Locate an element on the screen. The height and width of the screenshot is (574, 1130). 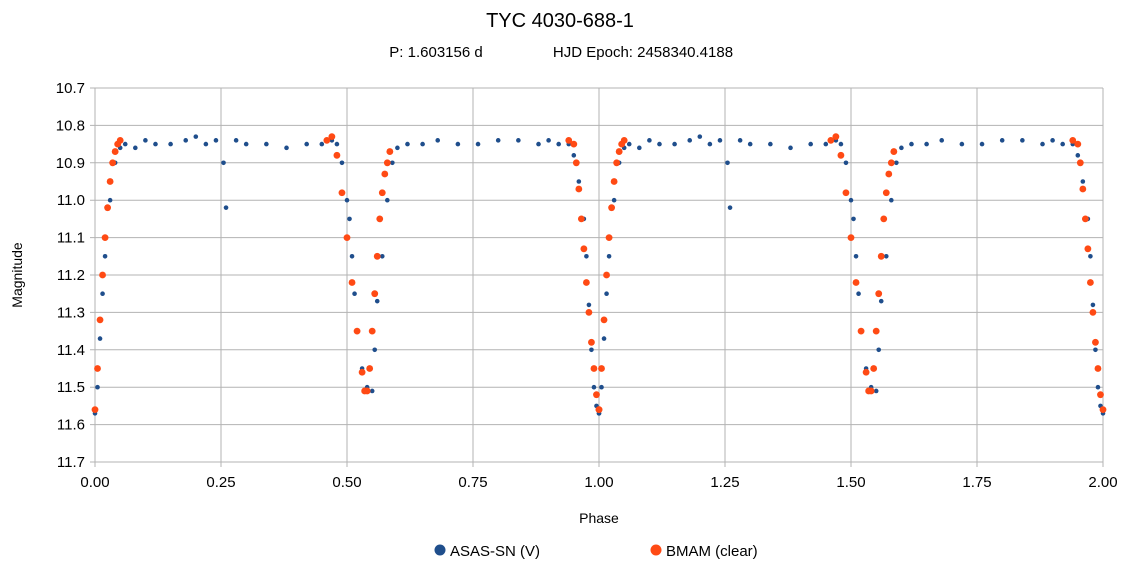
chart-subtitle-period: P: 1.603156 d is located at coordinates (435, 52).